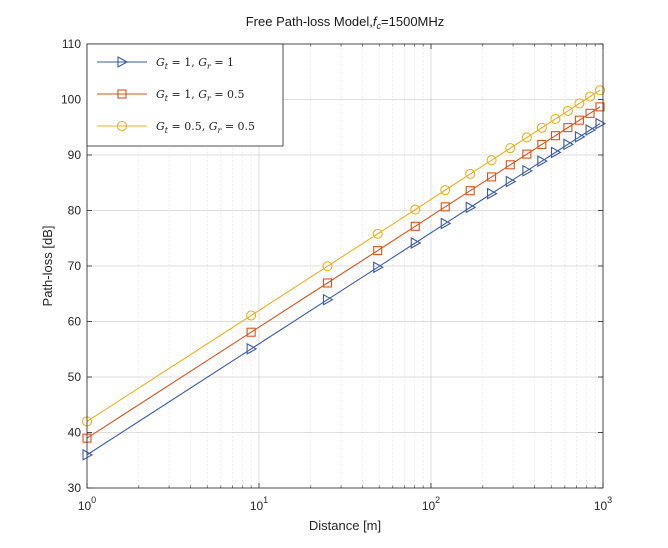 This screenshot has width=668, height=548. I want to click on legend-label: Gt = 1, Gr = 1, so click(195, 63).